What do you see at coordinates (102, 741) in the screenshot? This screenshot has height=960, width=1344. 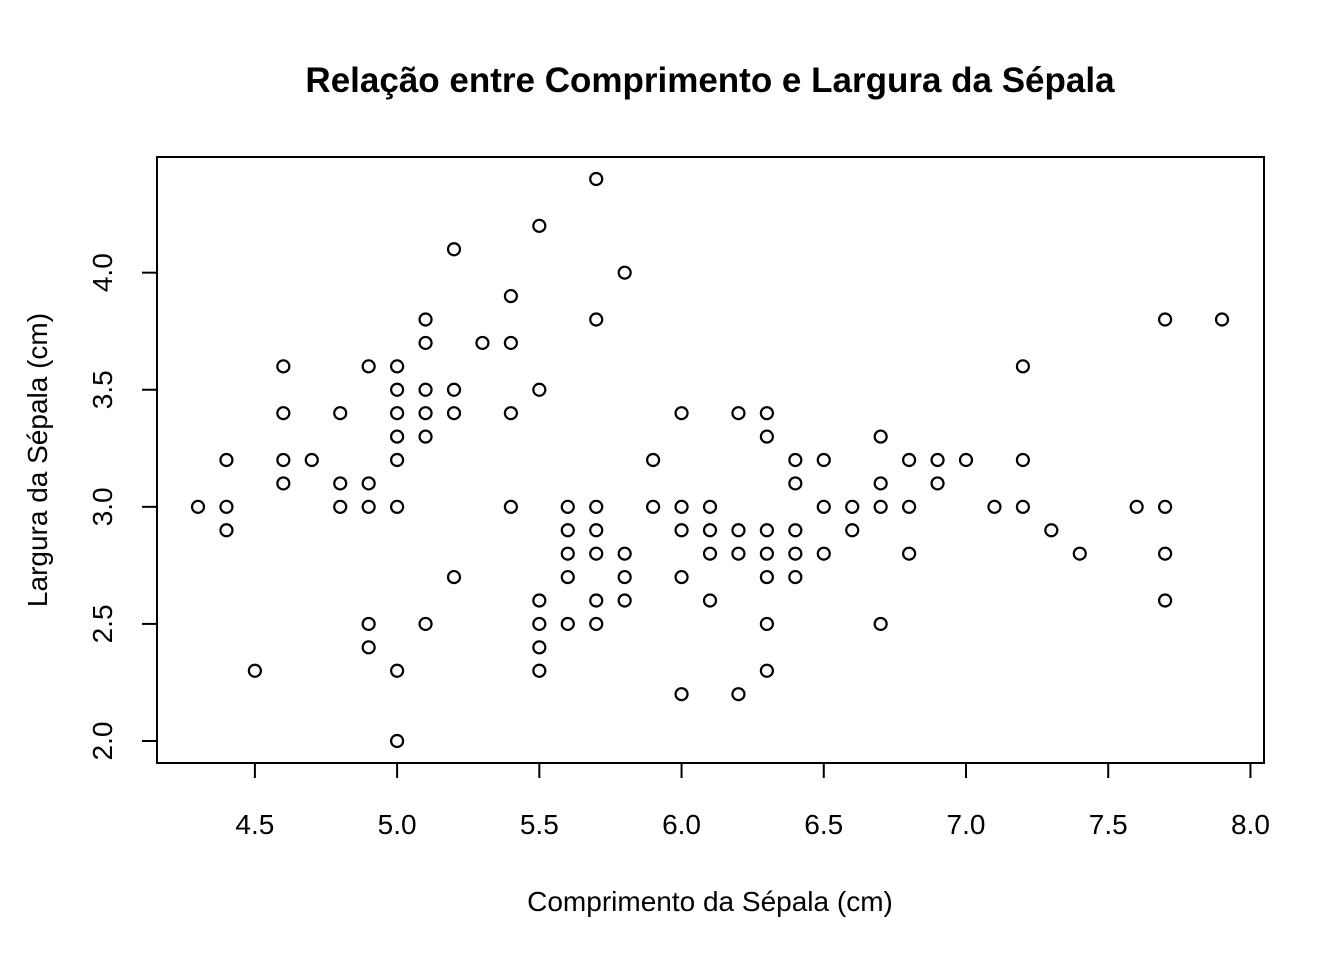 I see `y-tick-label: 2.0` at bounding box center [102, 741].